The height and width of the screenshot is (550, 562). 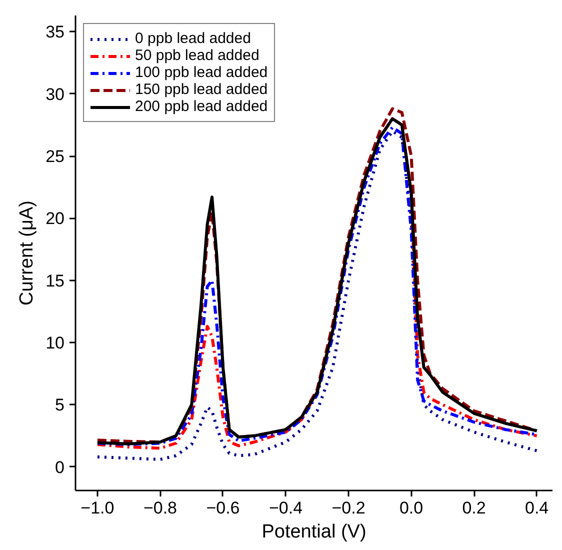 I want to click on y-tick-label: 20, so click(x=55, y=218).